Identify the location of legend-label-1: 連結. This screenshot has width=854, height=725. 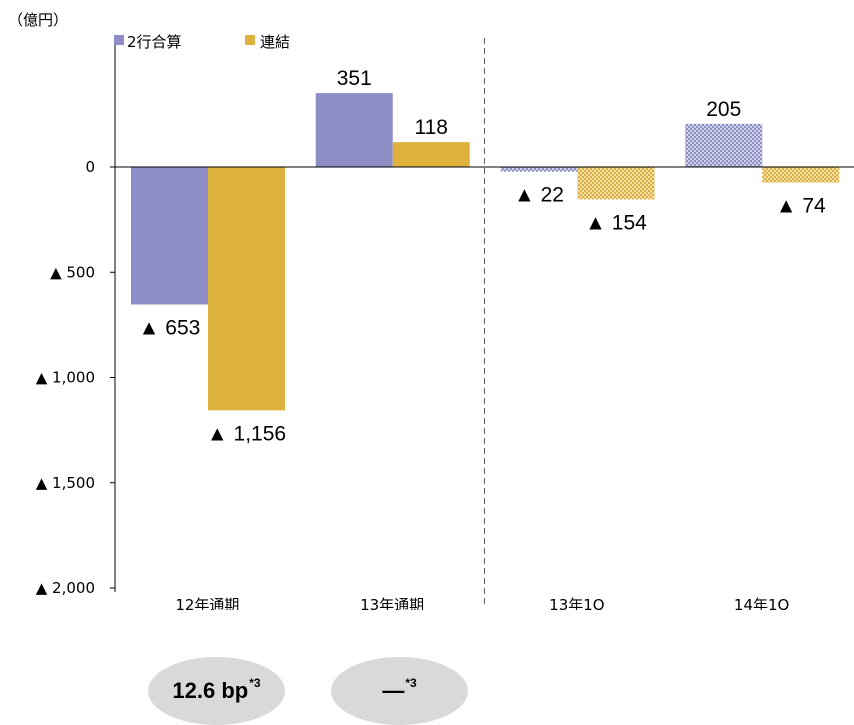
(275, 42).